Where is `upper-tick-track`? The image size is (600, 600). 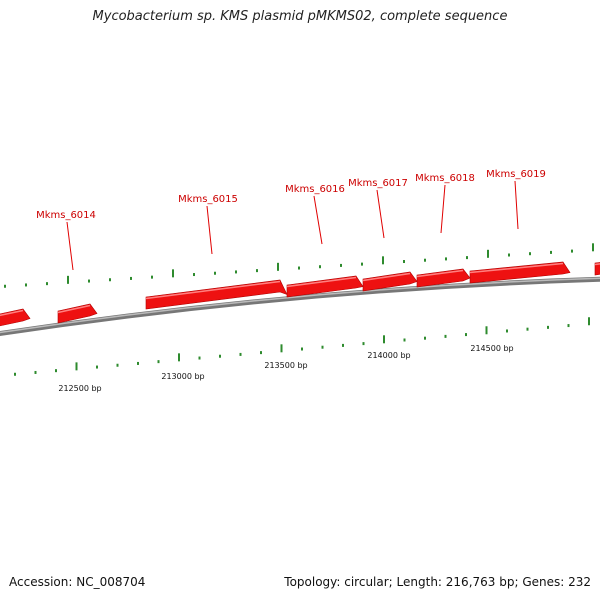
upper-tick-track is located at coordinates (299, 265).